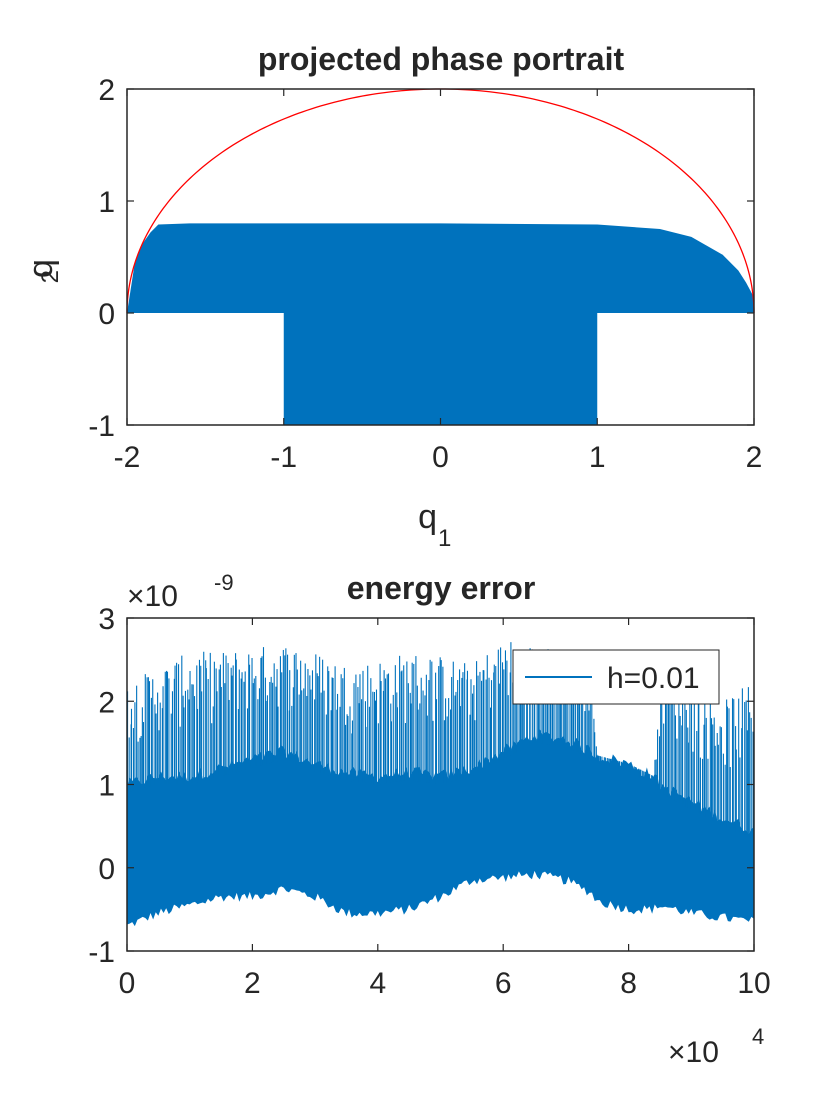 Image resolution: width=830 pixels, height=1108 pixels. Describe the element at coordinates (440, 268) in the screenshot. I see `phase-band-upper` at that location.